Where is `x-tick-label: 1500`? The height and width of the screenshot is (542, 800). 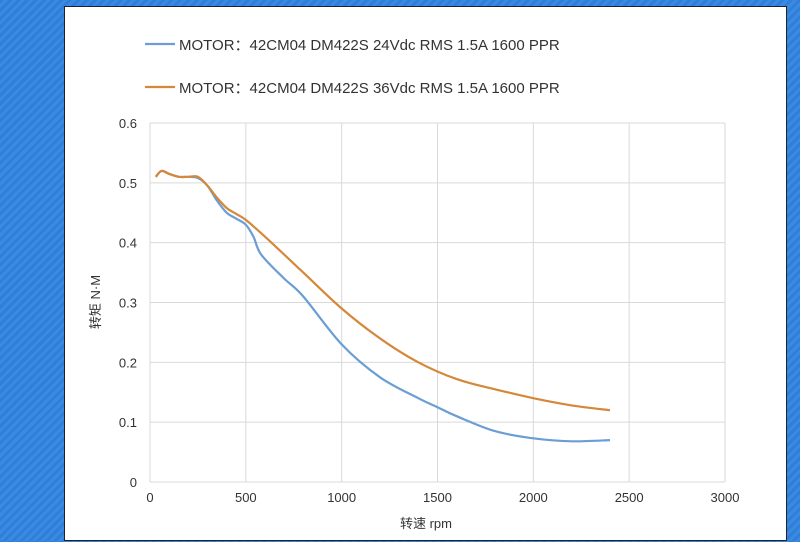
x-tick-label: 1500 is located at coordinates (437, 497).